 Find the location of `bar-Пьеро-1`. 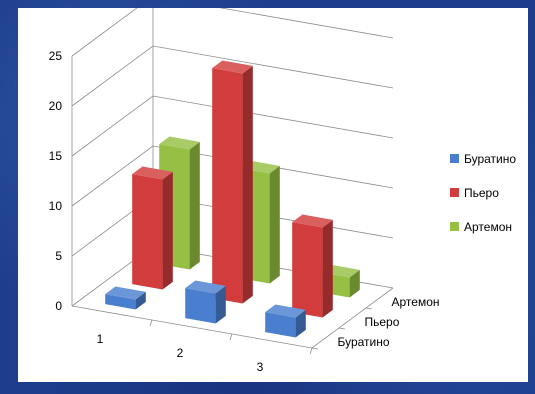

bar-Пьеро-1 is located at coordinates (152, 228).